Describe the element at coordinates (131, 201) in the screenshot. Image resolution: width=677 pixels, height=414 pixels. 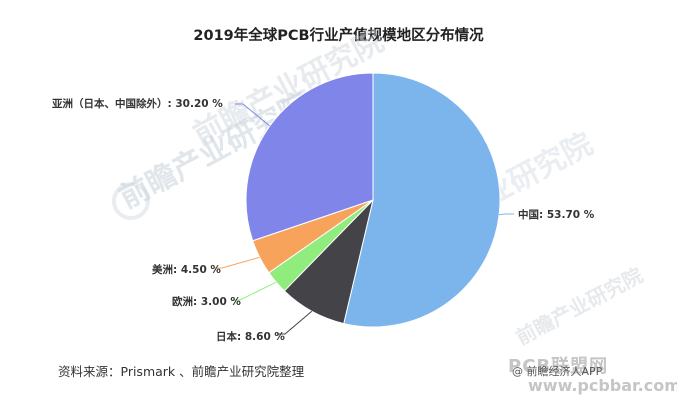
I see `watermark-logo-icon` at that location.